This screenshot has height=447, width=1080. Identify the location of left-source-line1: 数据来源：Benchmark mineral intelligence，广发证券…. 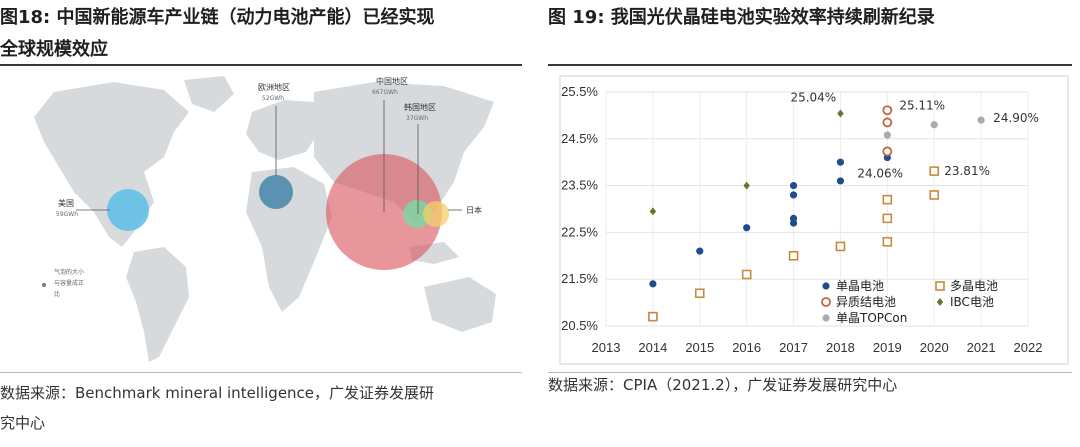
(217, 393).